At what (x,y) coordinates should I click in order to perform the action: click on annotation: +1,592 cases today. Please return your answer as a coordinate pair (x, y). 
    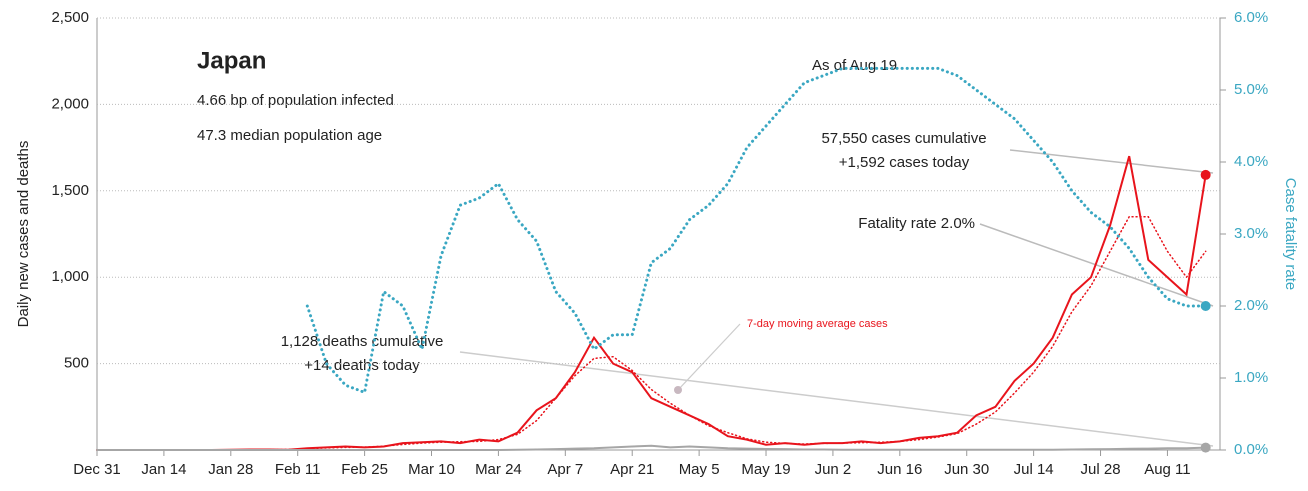
    Looking at the image, I should click on (904, 162).